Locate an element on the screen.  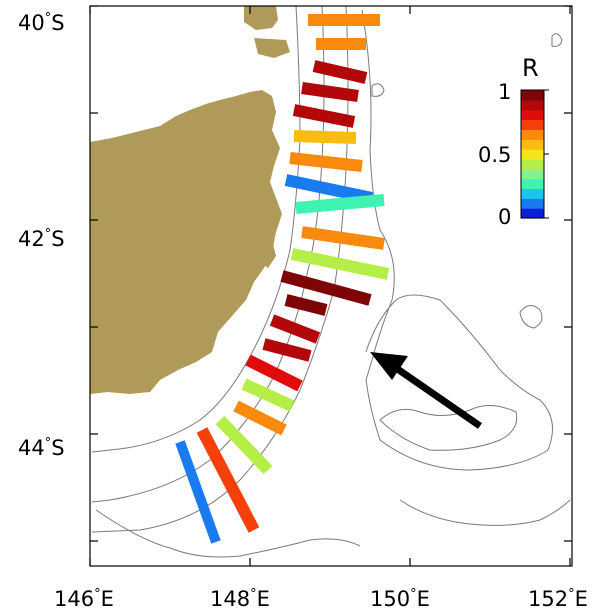
colorbar-cells is located at coordinates (532, 154).